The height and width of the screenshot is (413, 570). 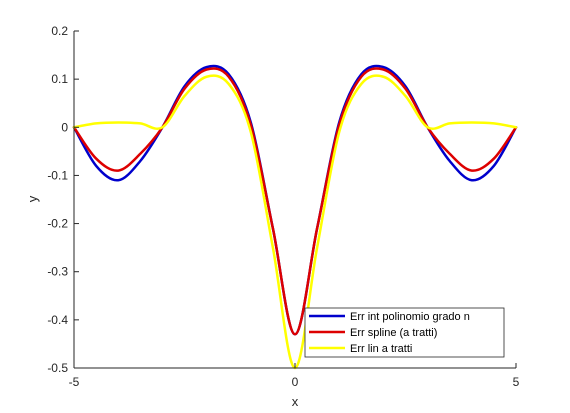 What do you see at coordinates (57, 320) in the screenshot?
I see `y-tick-label: -0.4` at bounding box center [57, 320].